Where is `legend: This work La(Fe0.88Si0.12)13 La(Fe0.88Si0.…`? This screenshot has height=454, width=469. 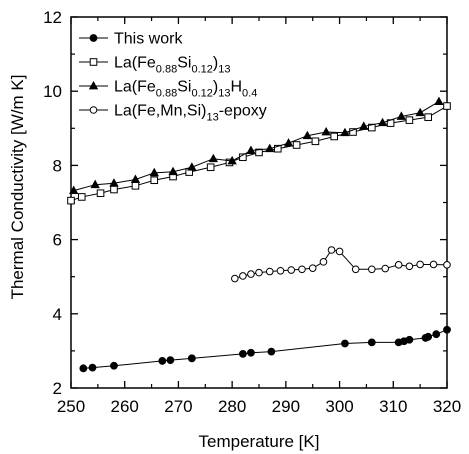
legend: This work La(Fe0.88Si0.12)13 La(Fe0.88Si0.… is located at coordinates (173, 77).